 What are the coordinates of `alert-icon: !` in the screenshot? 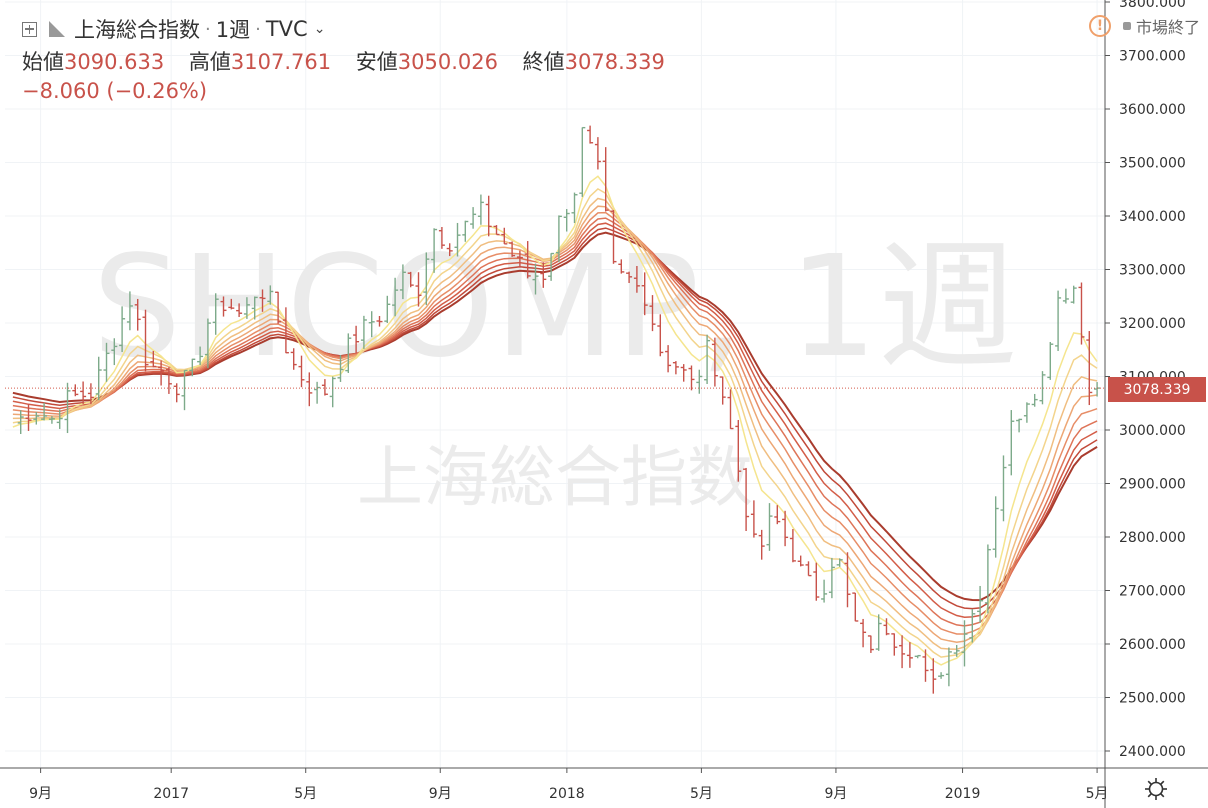 It's located at (1099, 26).